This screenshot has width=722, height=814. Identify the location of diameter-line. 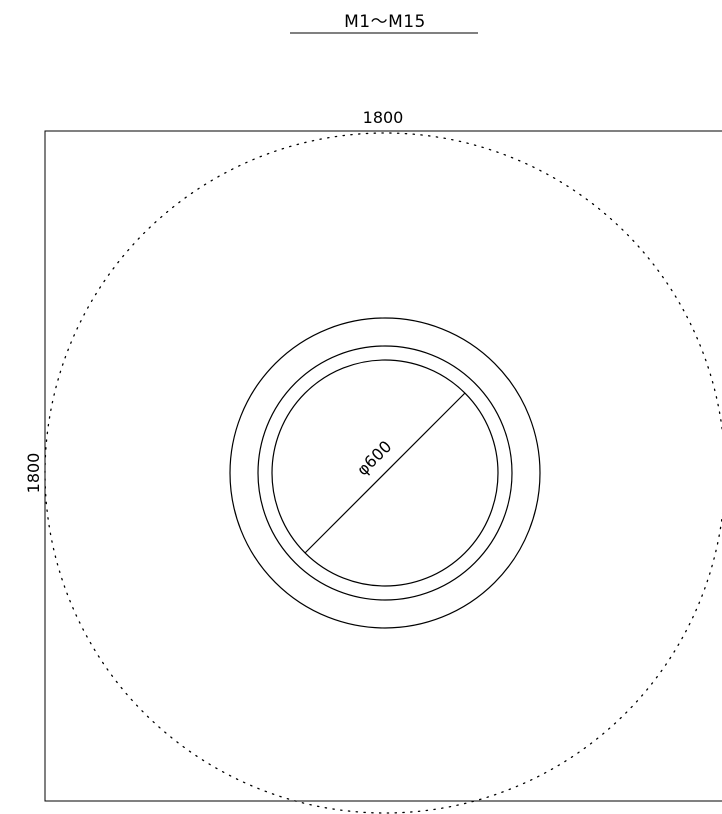
(385, 473).